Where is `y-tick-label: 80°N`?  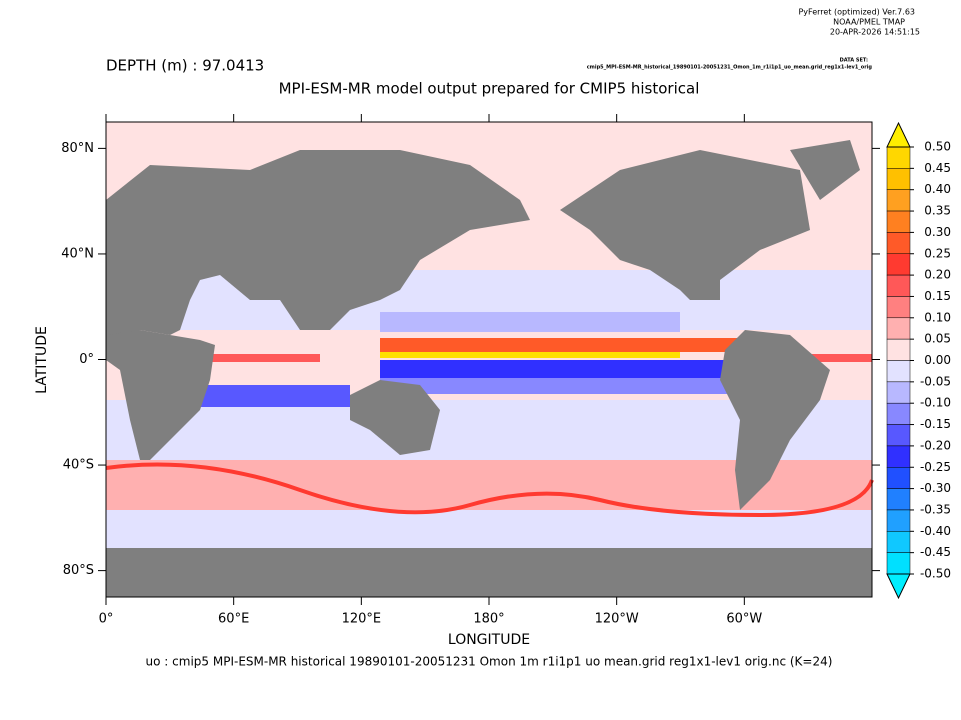 y-tick-label: 80°N is located at coordinates (77, 148).